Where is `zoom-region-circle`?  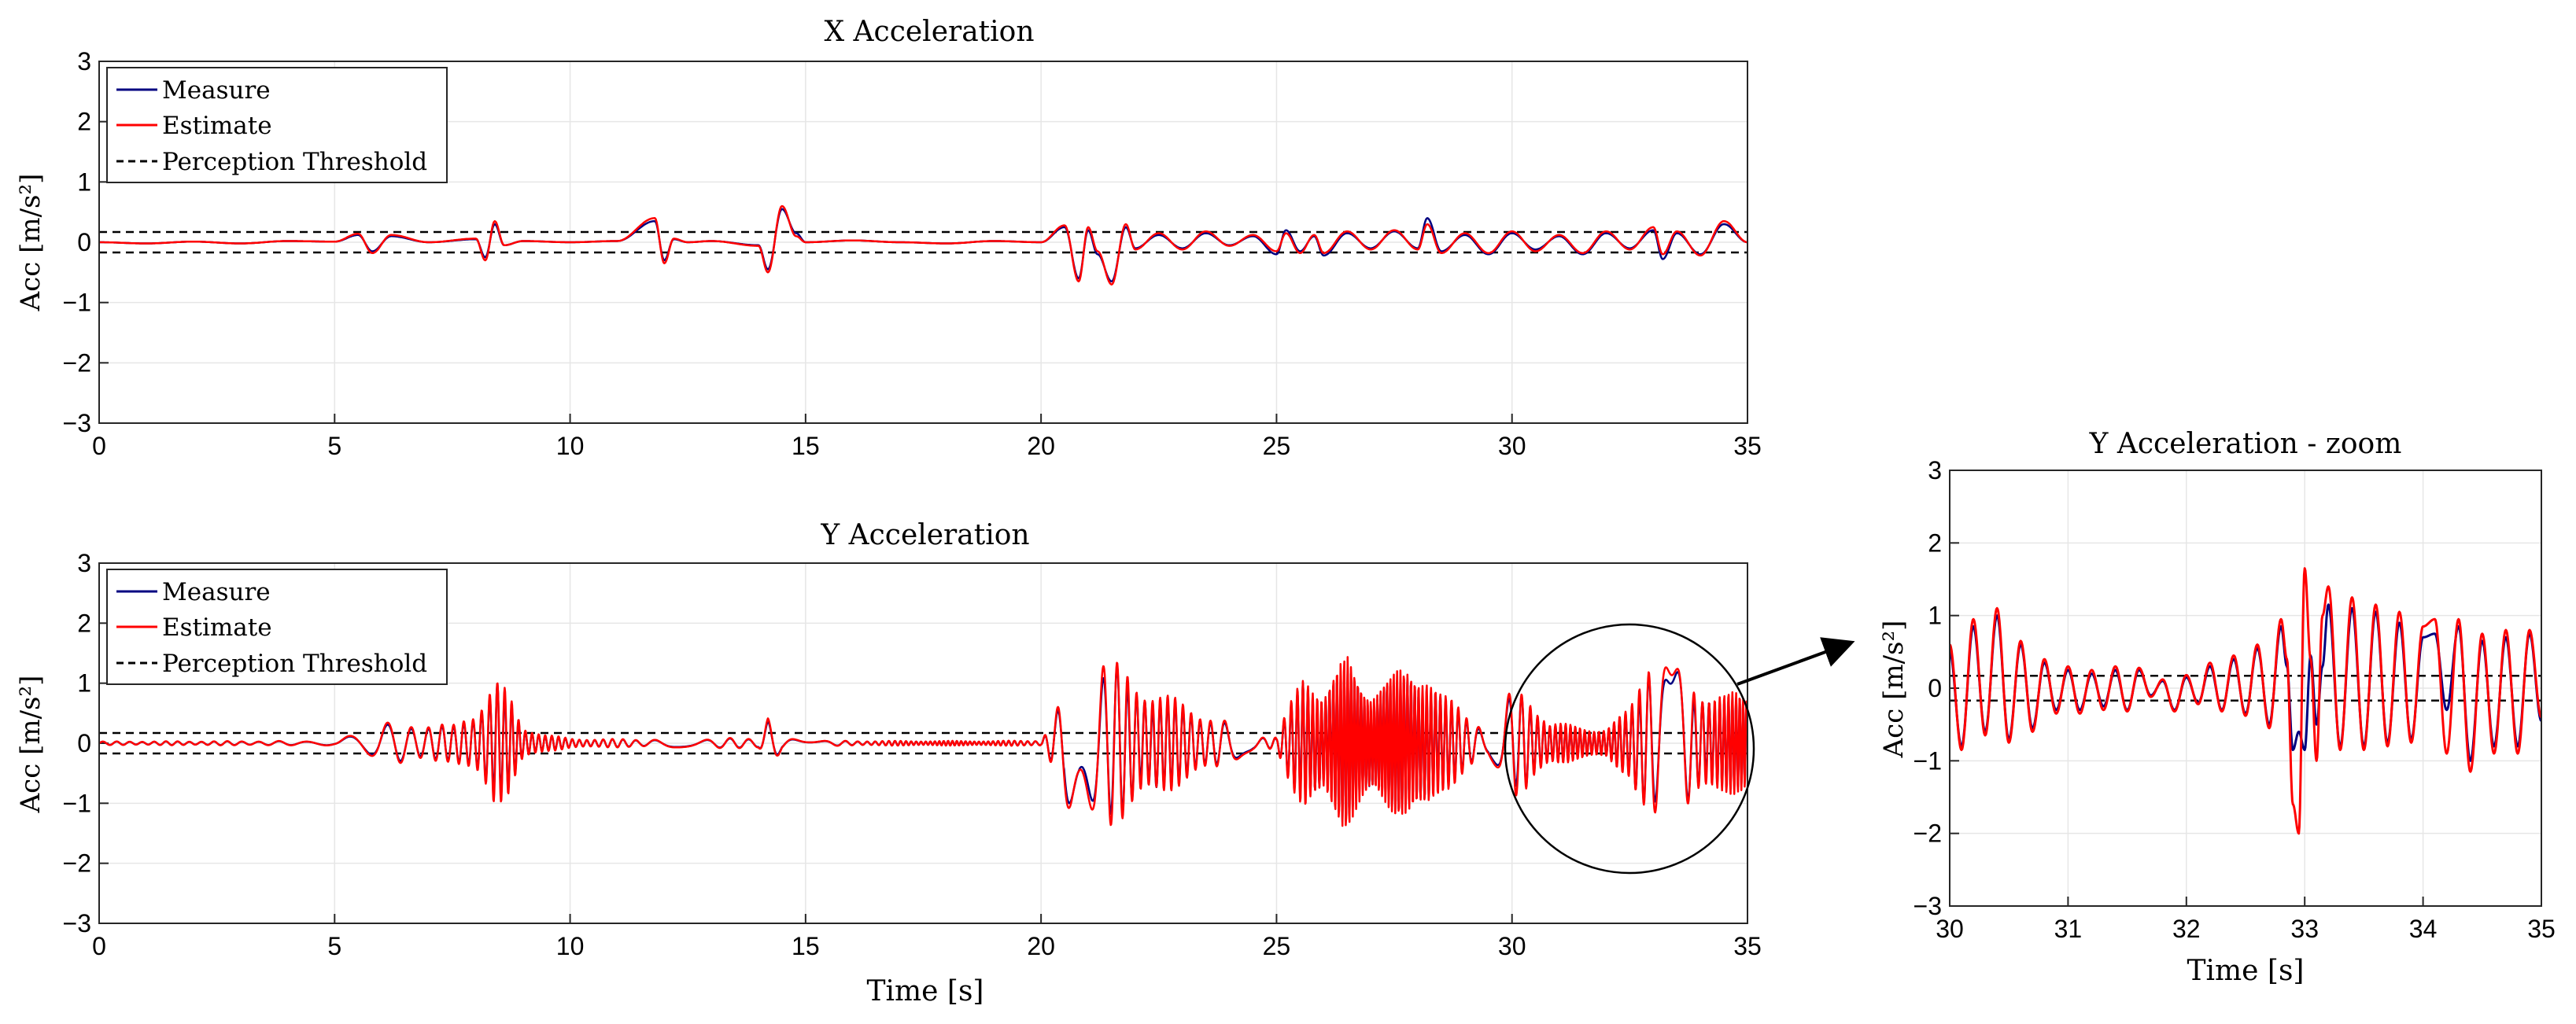 zoom-region-circle is located at coordinates (1629, 749).